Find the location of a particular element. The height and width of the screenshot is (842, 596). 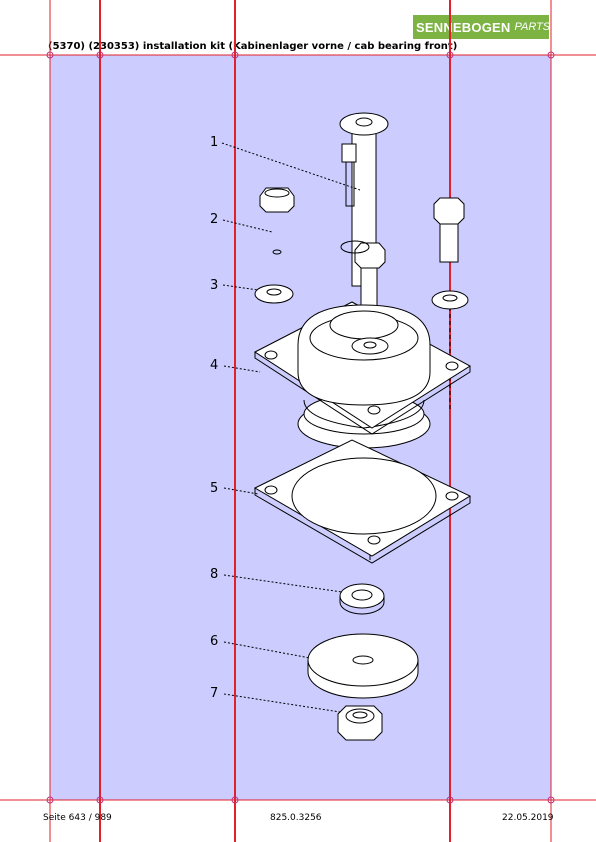

part-4-cab-bearing-mount is located at coordinates (362, 375).